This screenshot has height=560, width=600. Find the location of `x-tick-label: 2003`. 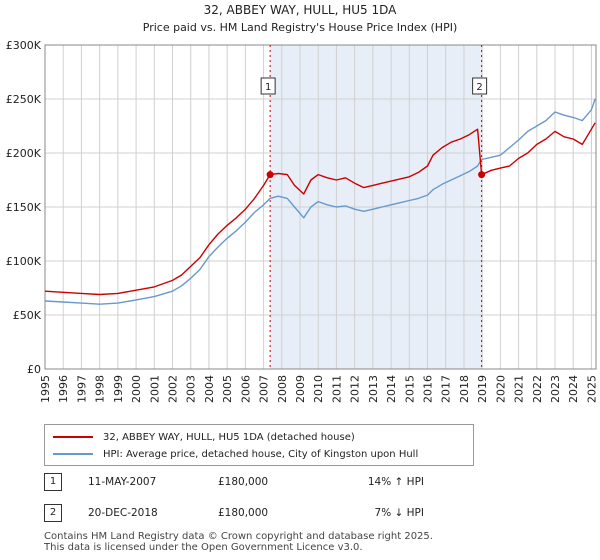

x-tick-label: 2003 is located at coordinates (191, 389).